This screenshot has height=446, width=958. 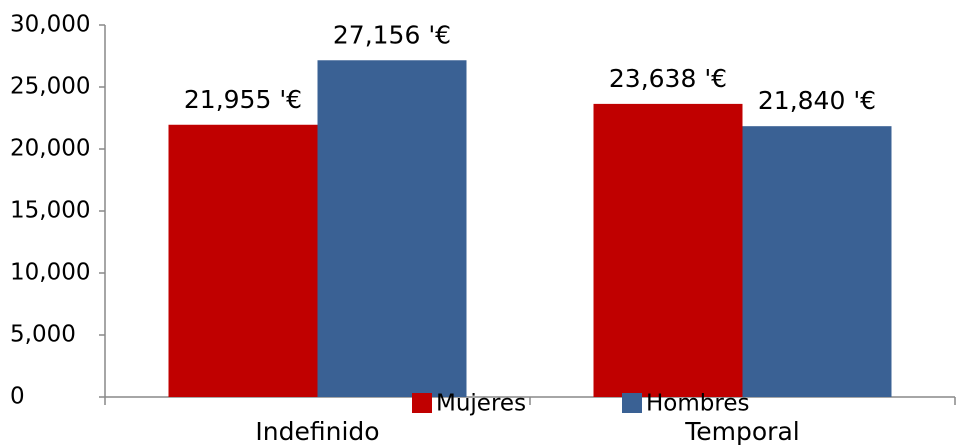 I want to click on value-label: 21,840 '€, so click(x=817, y=100).